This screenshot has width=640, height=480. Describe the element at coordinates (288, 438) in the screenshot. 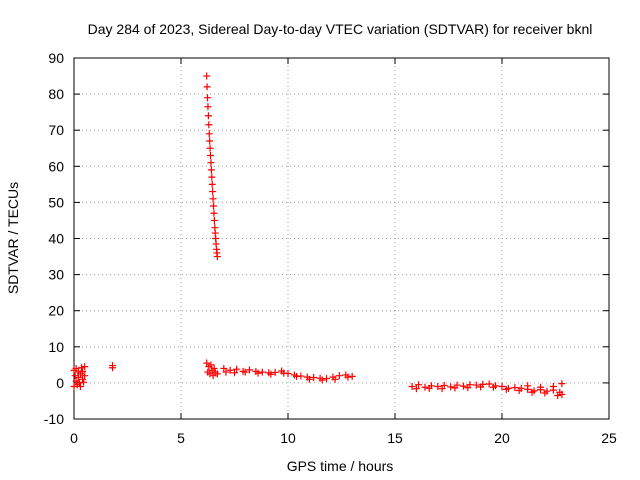

I see `x-tick-label: 10` at that location.